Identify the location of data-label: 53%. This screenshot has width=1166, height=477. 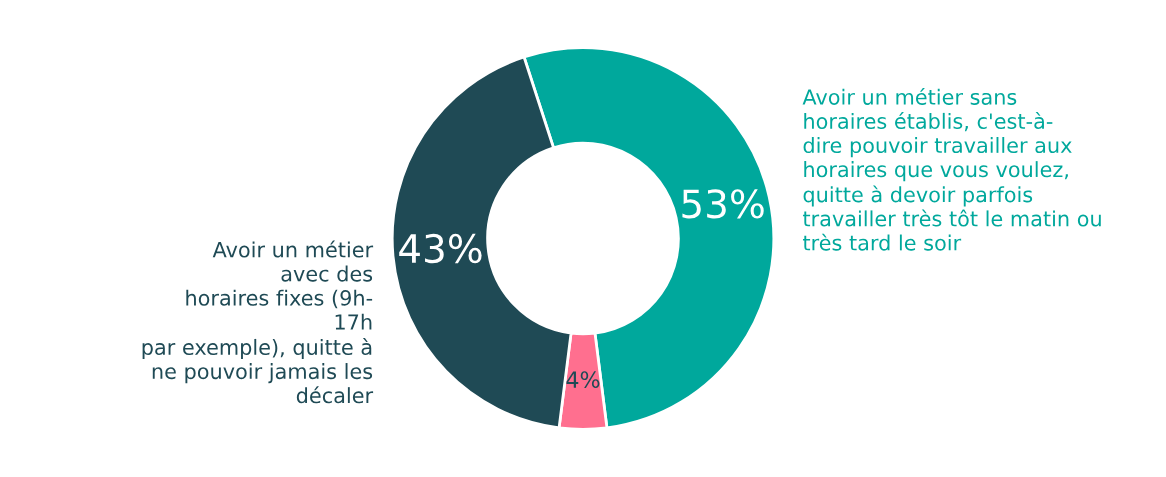
(723, 204).